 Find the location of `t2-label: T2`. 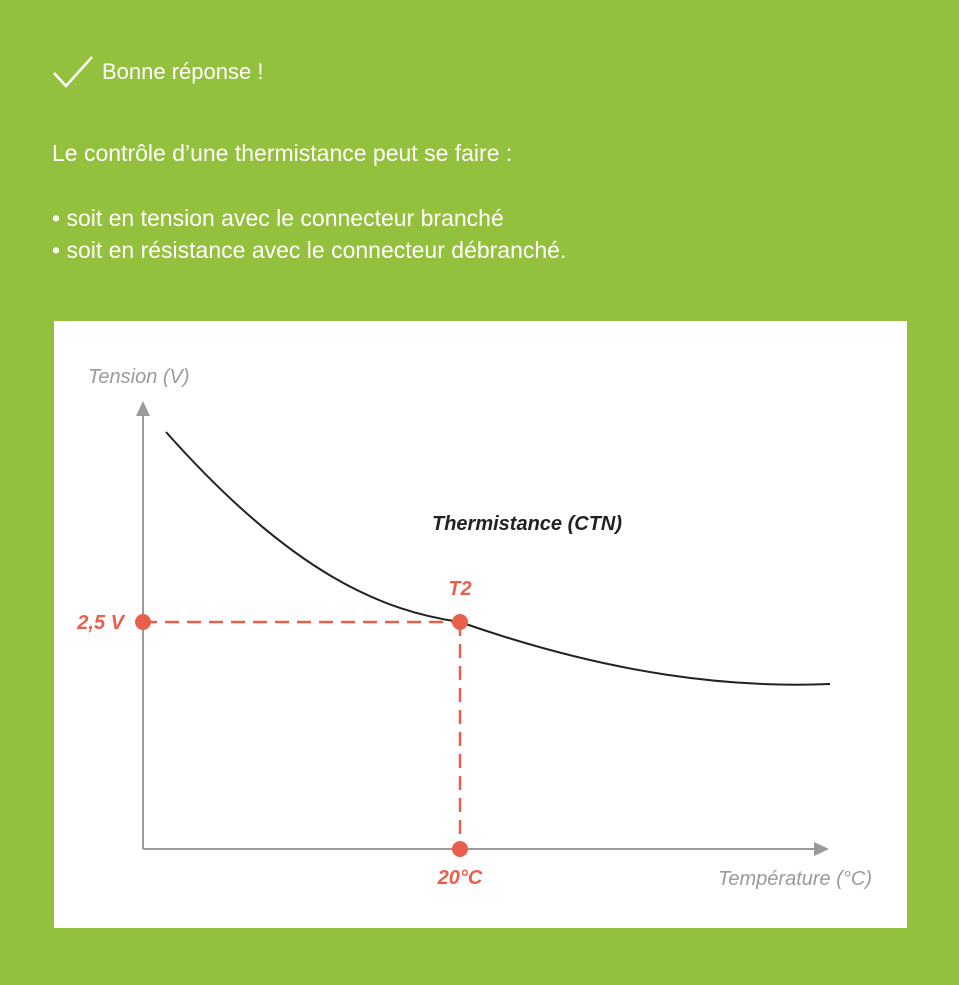

t2-label: T2 is located at coordinates (459, 589).